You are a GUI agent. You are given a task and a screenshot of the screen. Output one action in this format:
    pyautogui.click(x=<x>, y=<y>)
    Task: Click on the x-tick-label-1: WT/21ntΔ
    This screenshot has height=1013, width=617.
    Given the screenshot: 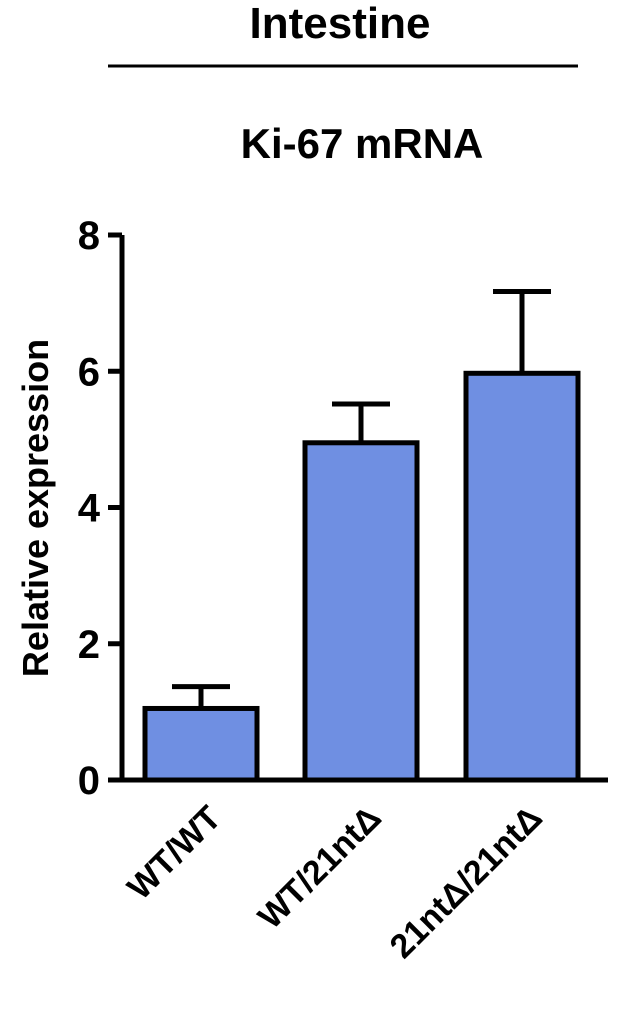 What is the action you would take?
    pyautogui.click(x=320, y=868)
    